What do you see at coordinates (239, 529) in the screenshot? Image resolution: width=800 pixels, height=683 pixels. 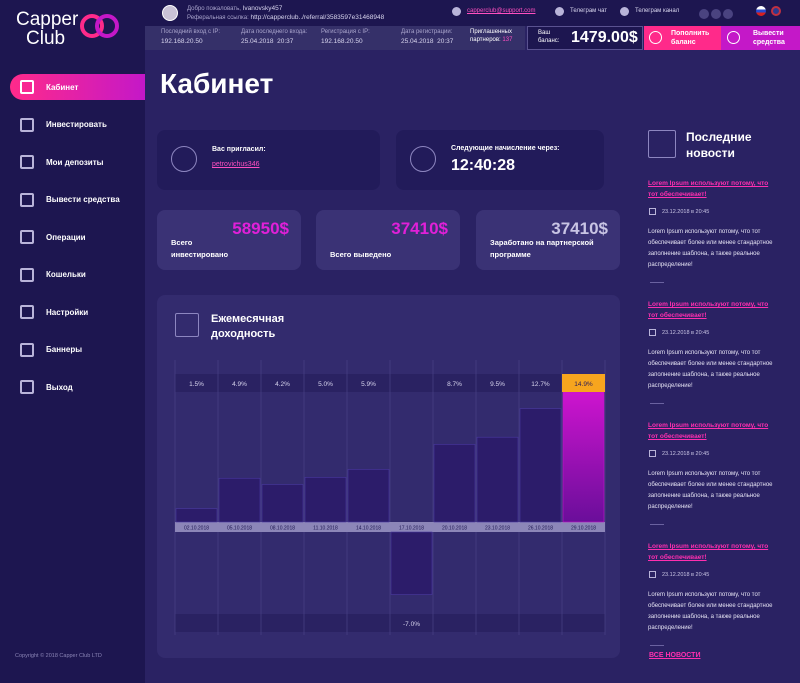 I see `category-label: 05.10.2018` at bounding box center [239, 529].